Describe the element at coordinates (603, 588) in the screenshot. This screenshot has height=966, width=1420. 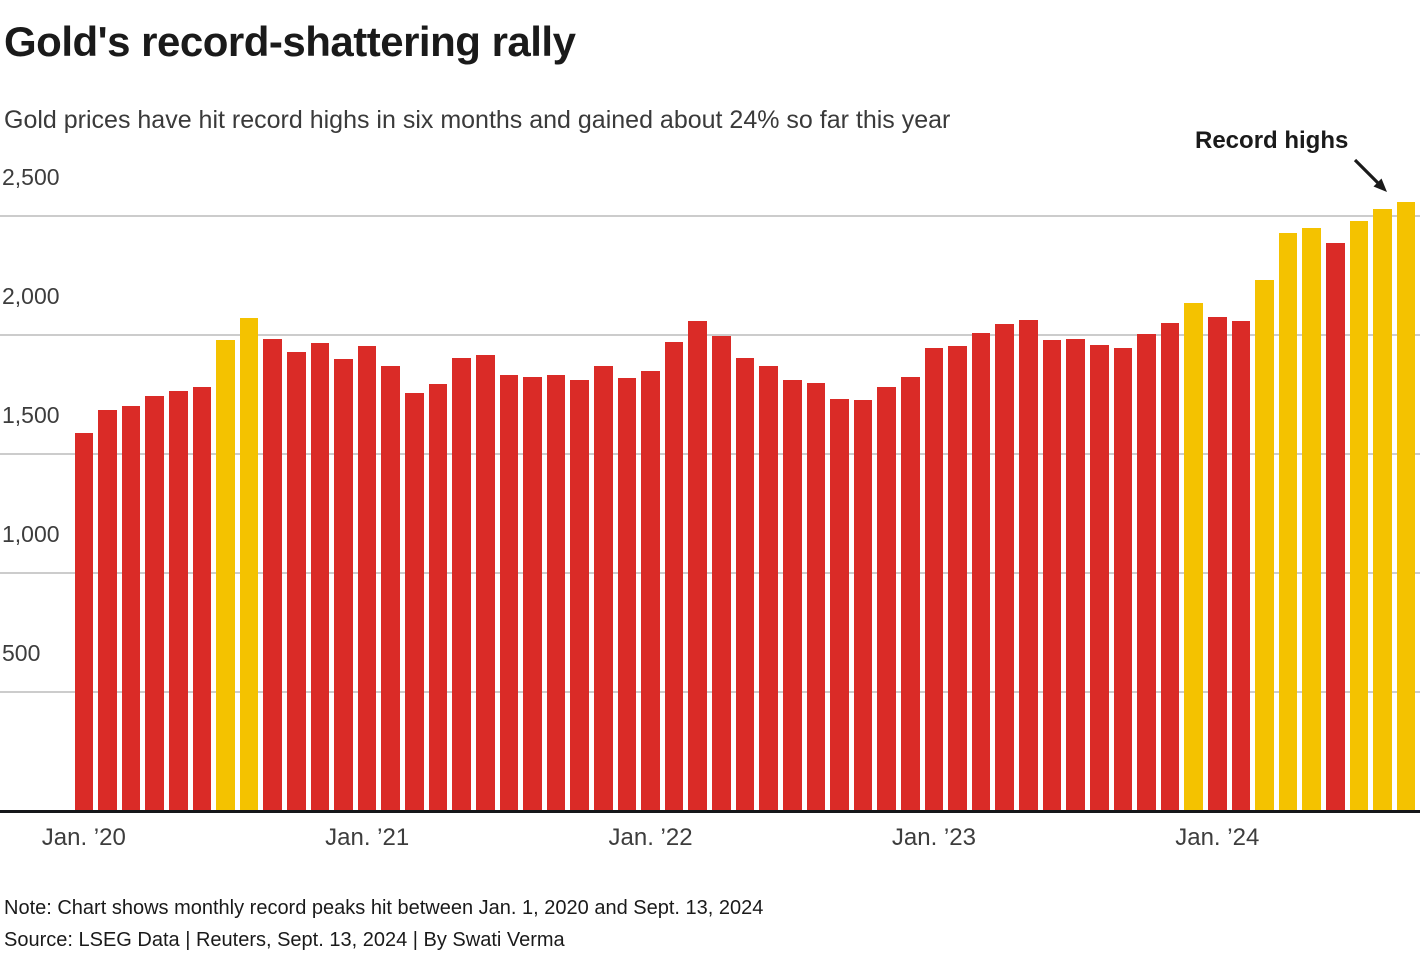
I see `bar-nov-2021` at that location.